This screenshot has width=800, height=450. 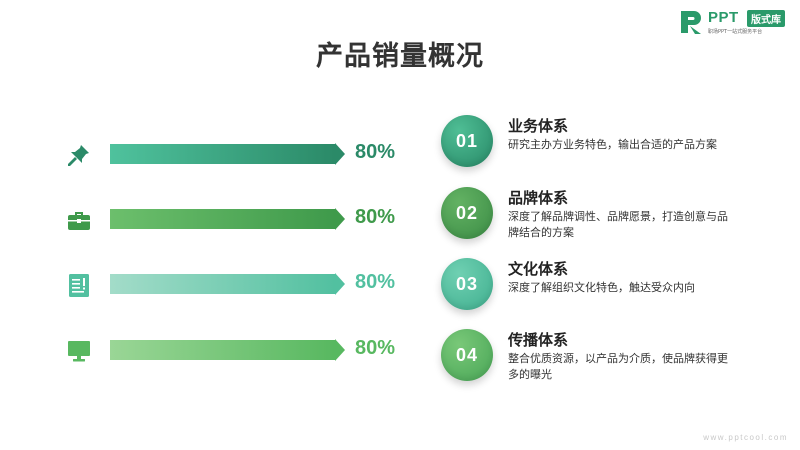 I want to click on item-description: 整合优质资源，以产品为介质，使品牌获得更多的曝光, so click(x=618, y=366).